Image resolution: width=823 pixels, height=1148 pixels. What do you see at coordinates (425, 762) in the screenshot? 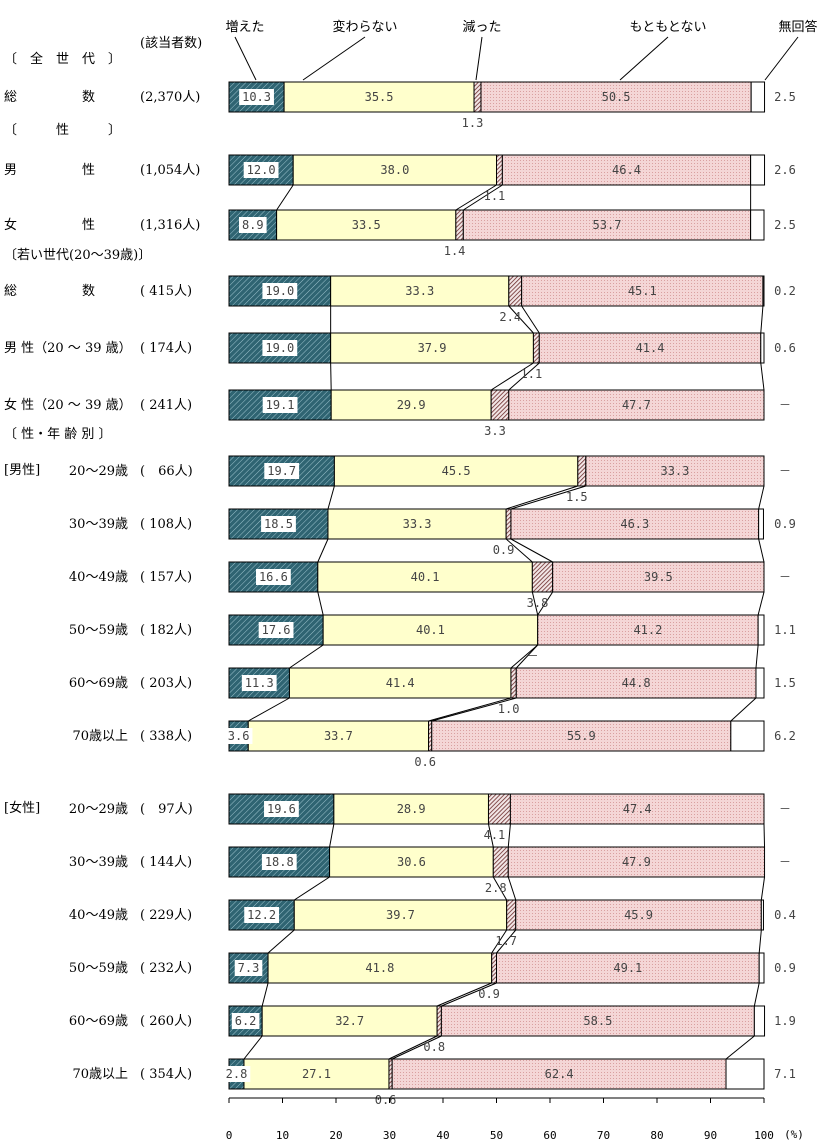
I see `value-label-decreased: 0.6` at bounding box center [425, 762].